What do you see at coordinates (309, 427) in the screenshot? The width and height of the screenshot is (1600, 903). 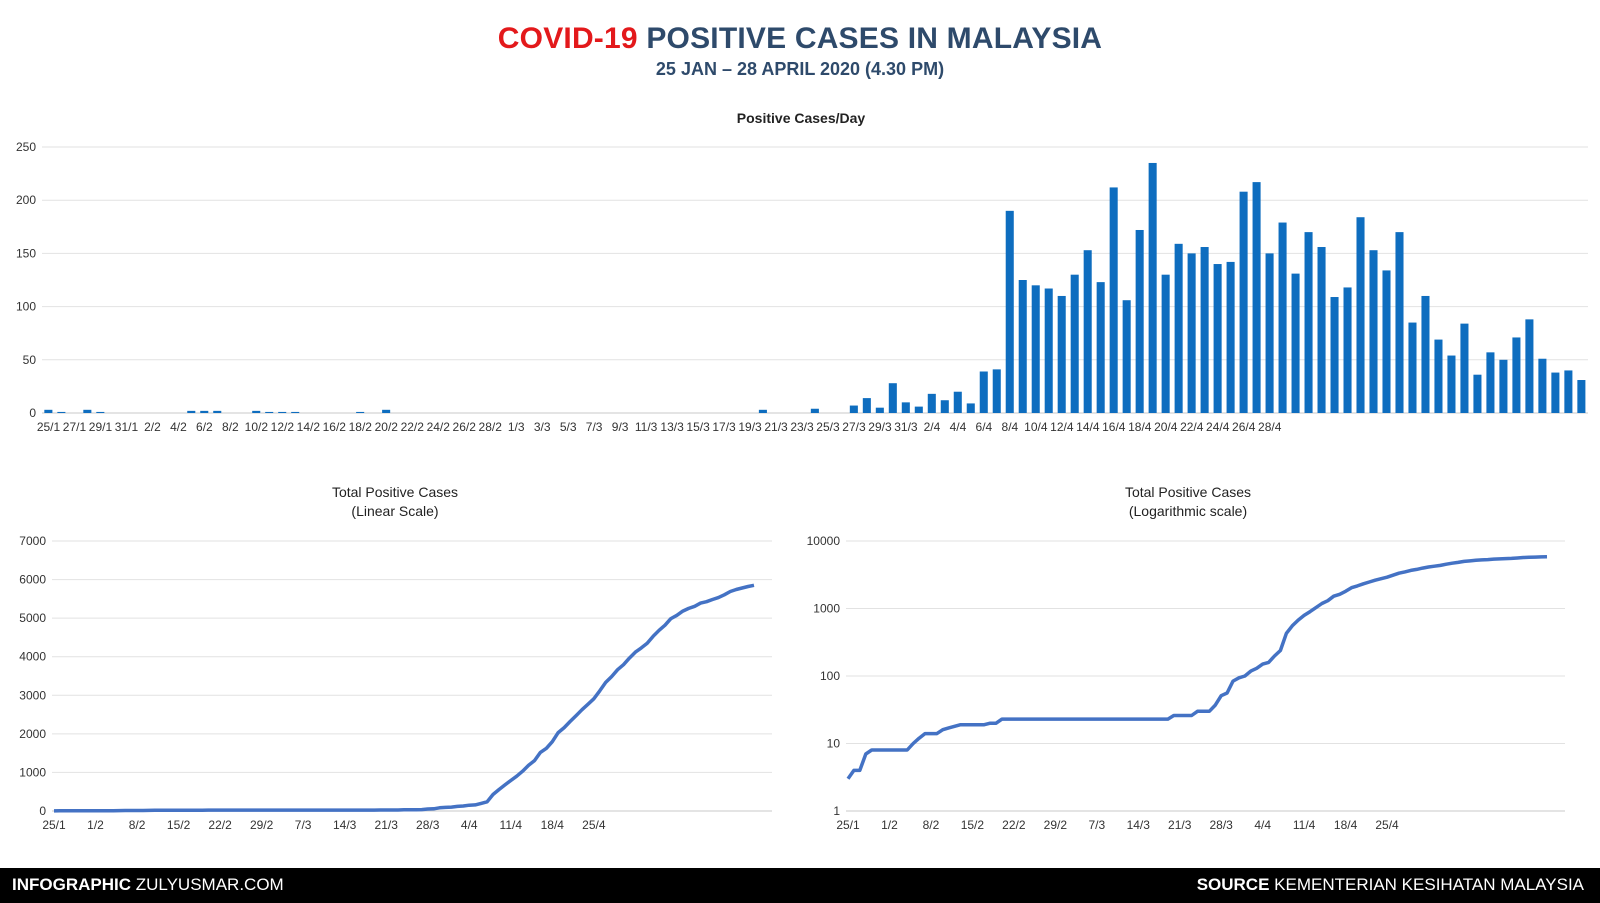 I see `bar-x-tick-label: 14/2` at bounding box center [309, 427].